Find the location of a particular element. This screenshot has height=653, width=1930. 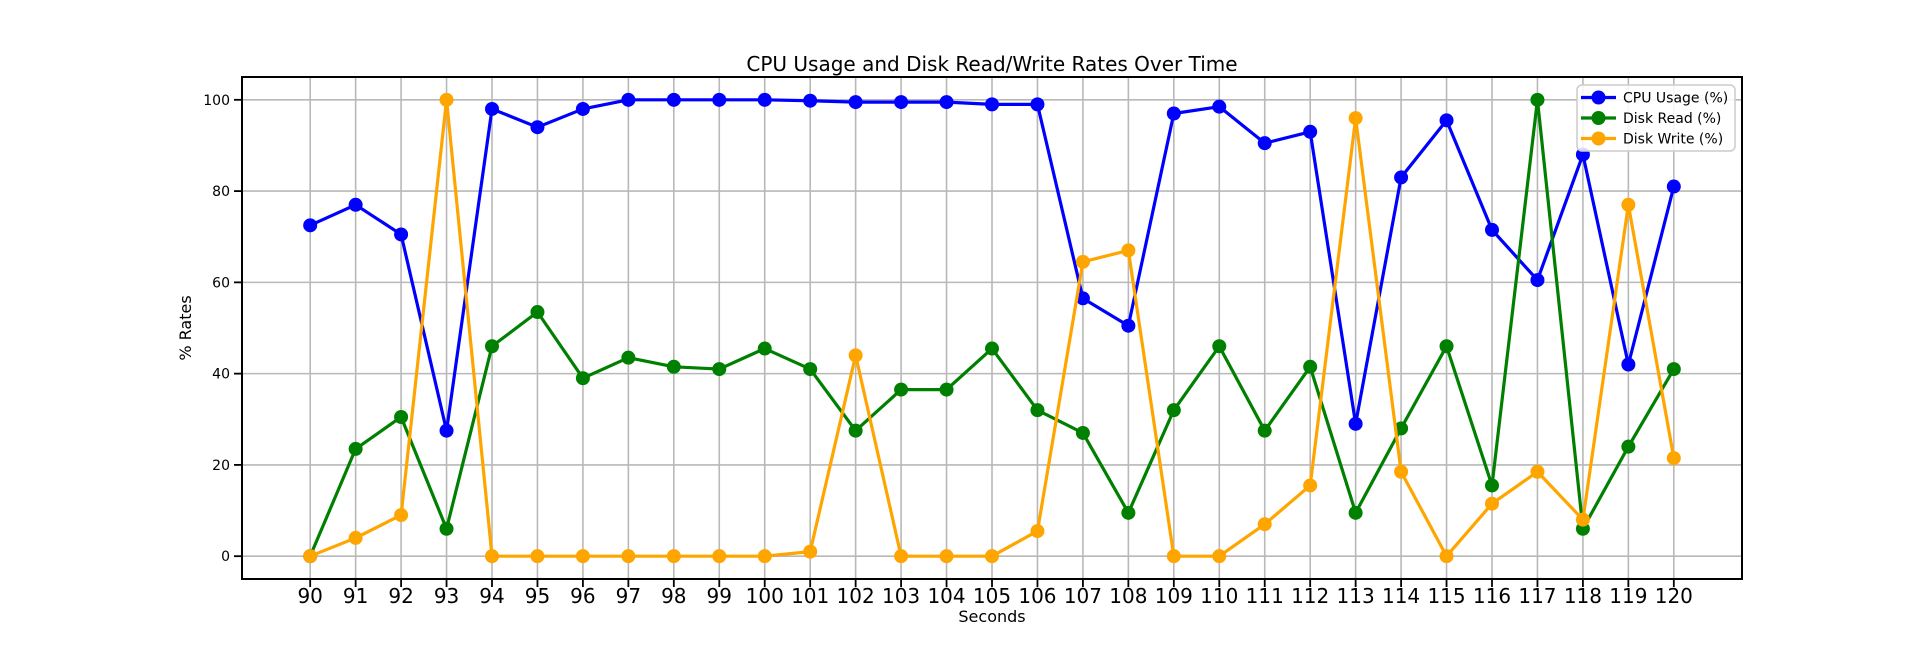

y-tick-label: 100 is located at coordinates (216, 101).